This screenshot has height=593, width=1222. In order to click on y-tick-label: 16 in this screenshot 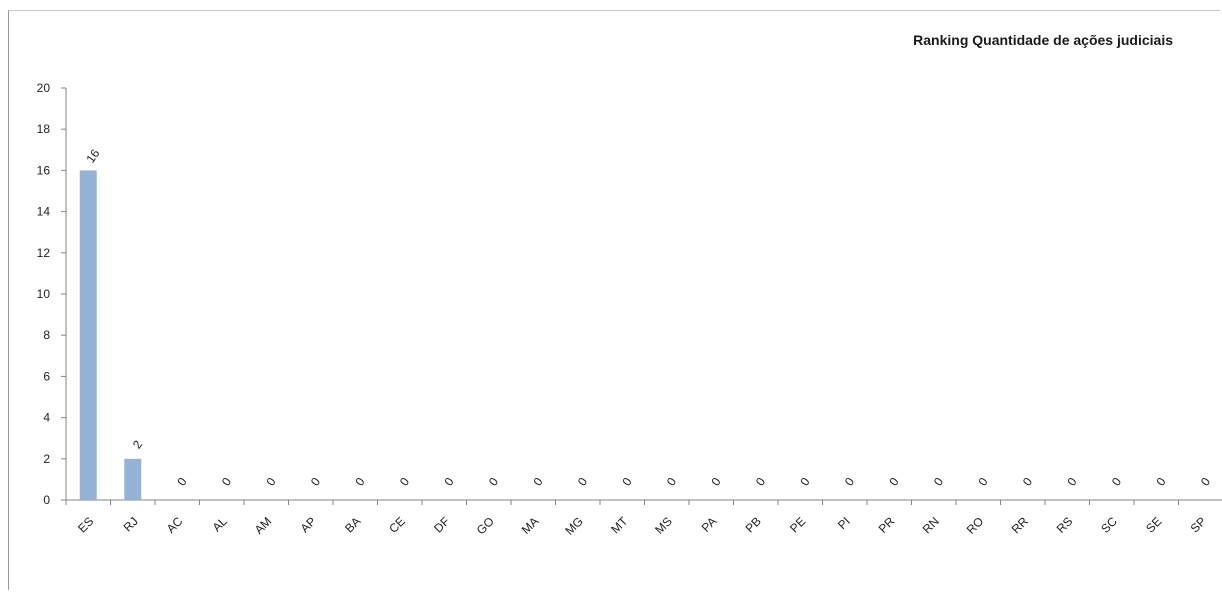, I will do `click(44, 170)`.